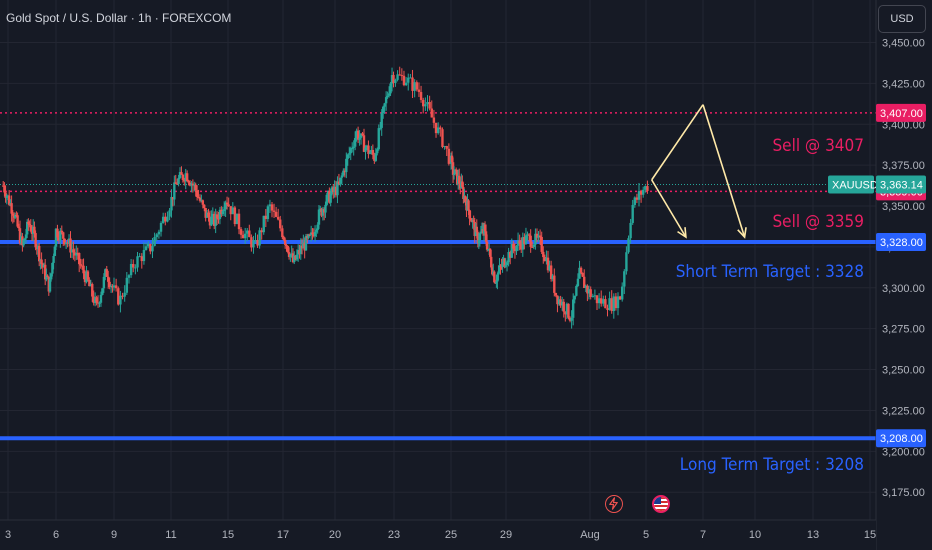 The image size is (932, 550). Describe the element at coordinates (902, 19) in the screenshot. I see `currency-button: USD` at that location.